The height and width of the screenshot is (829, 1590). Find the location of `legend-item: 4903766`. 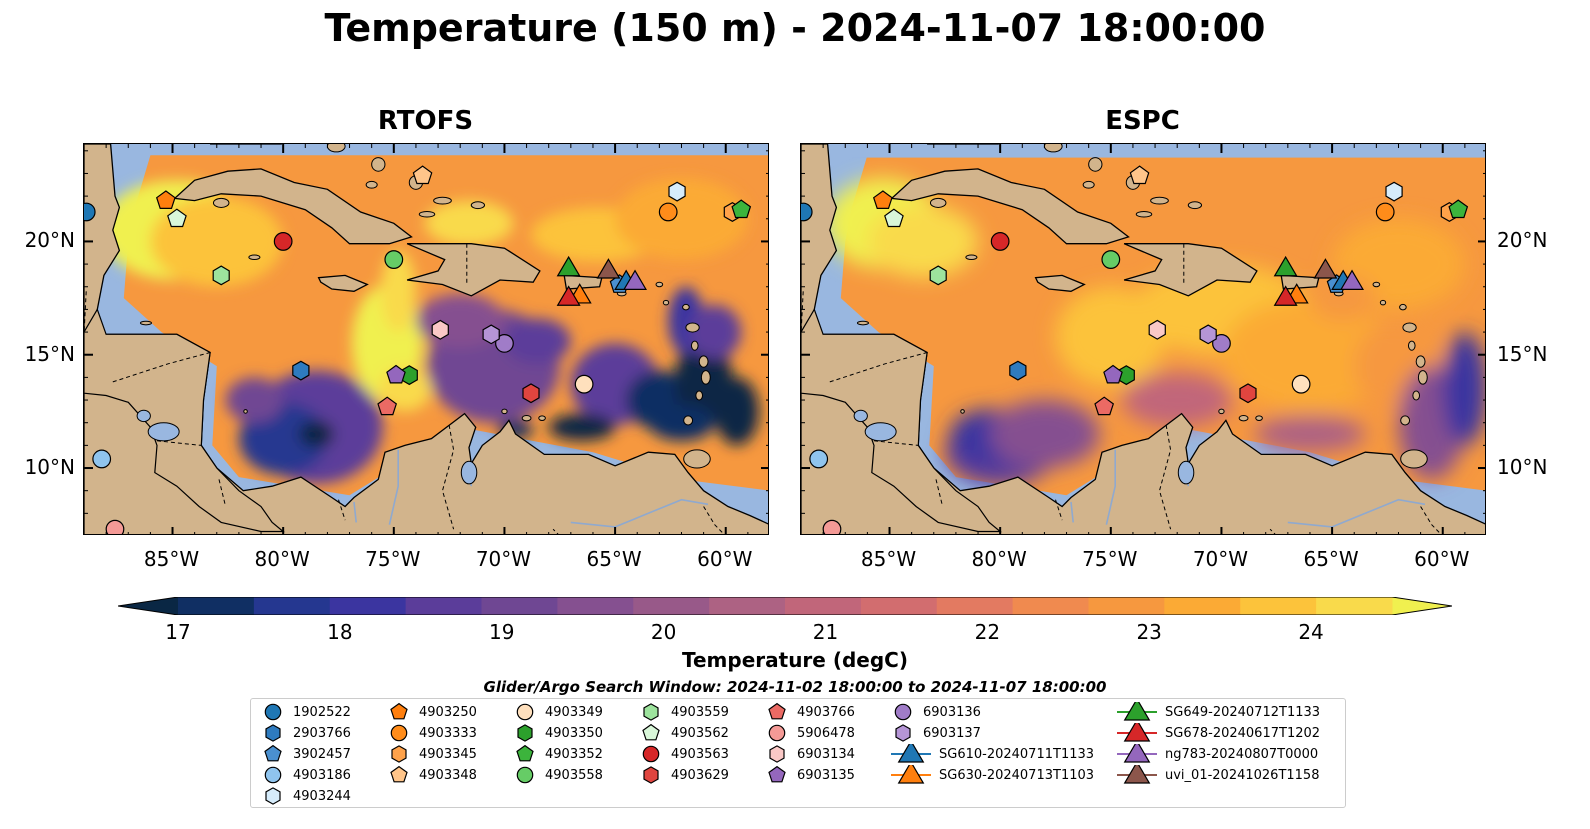

legend-item: 4903766 is located at coordinates (810, 712).